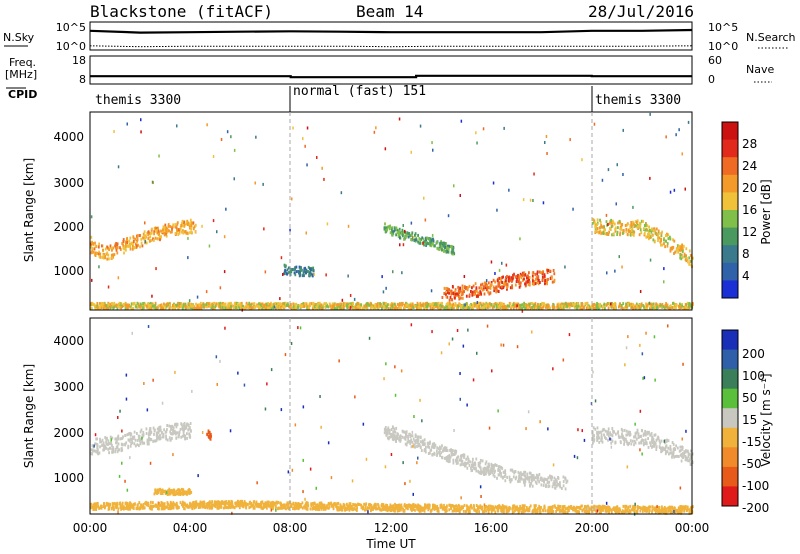  Describe the element at coordinates (391, 36) in the screenshot. I see `noise-panel-frame` at that location.